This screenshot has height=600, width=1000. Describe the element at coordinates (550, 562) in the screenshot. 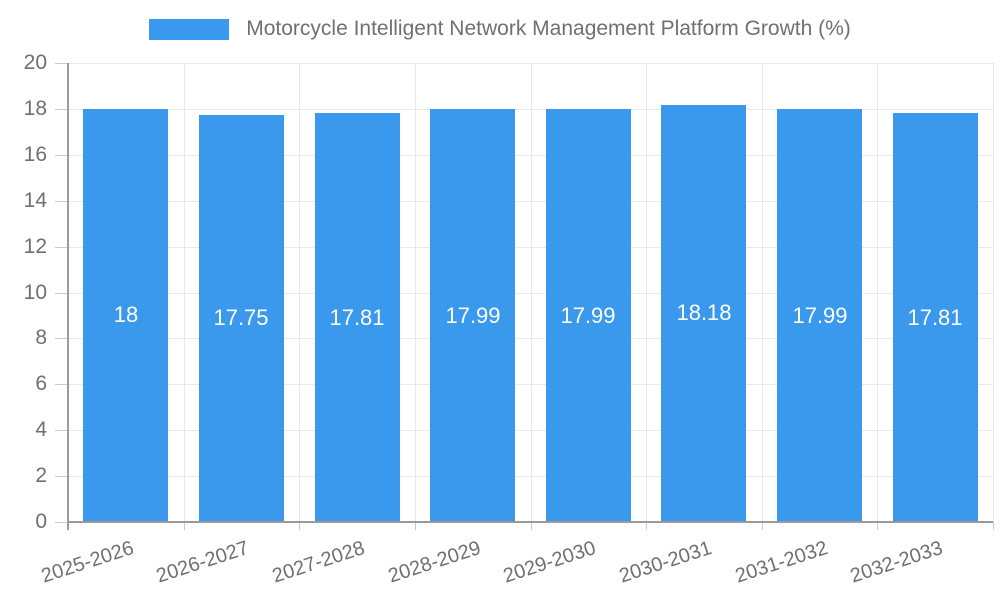

I see `x-tick-label: 2029-2030` at that location.